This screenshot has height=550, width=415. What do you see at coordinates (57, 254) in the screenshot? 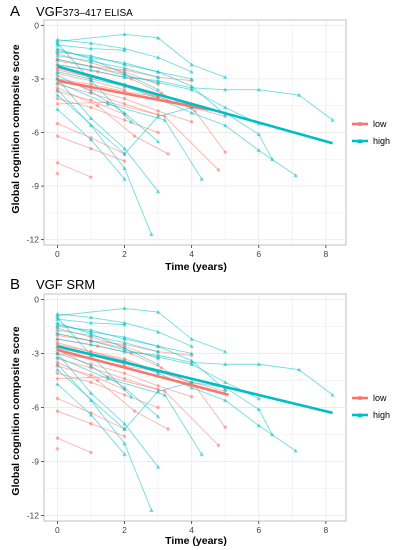
I see `x-tick-label: 0` at bounding box center [57, 254].